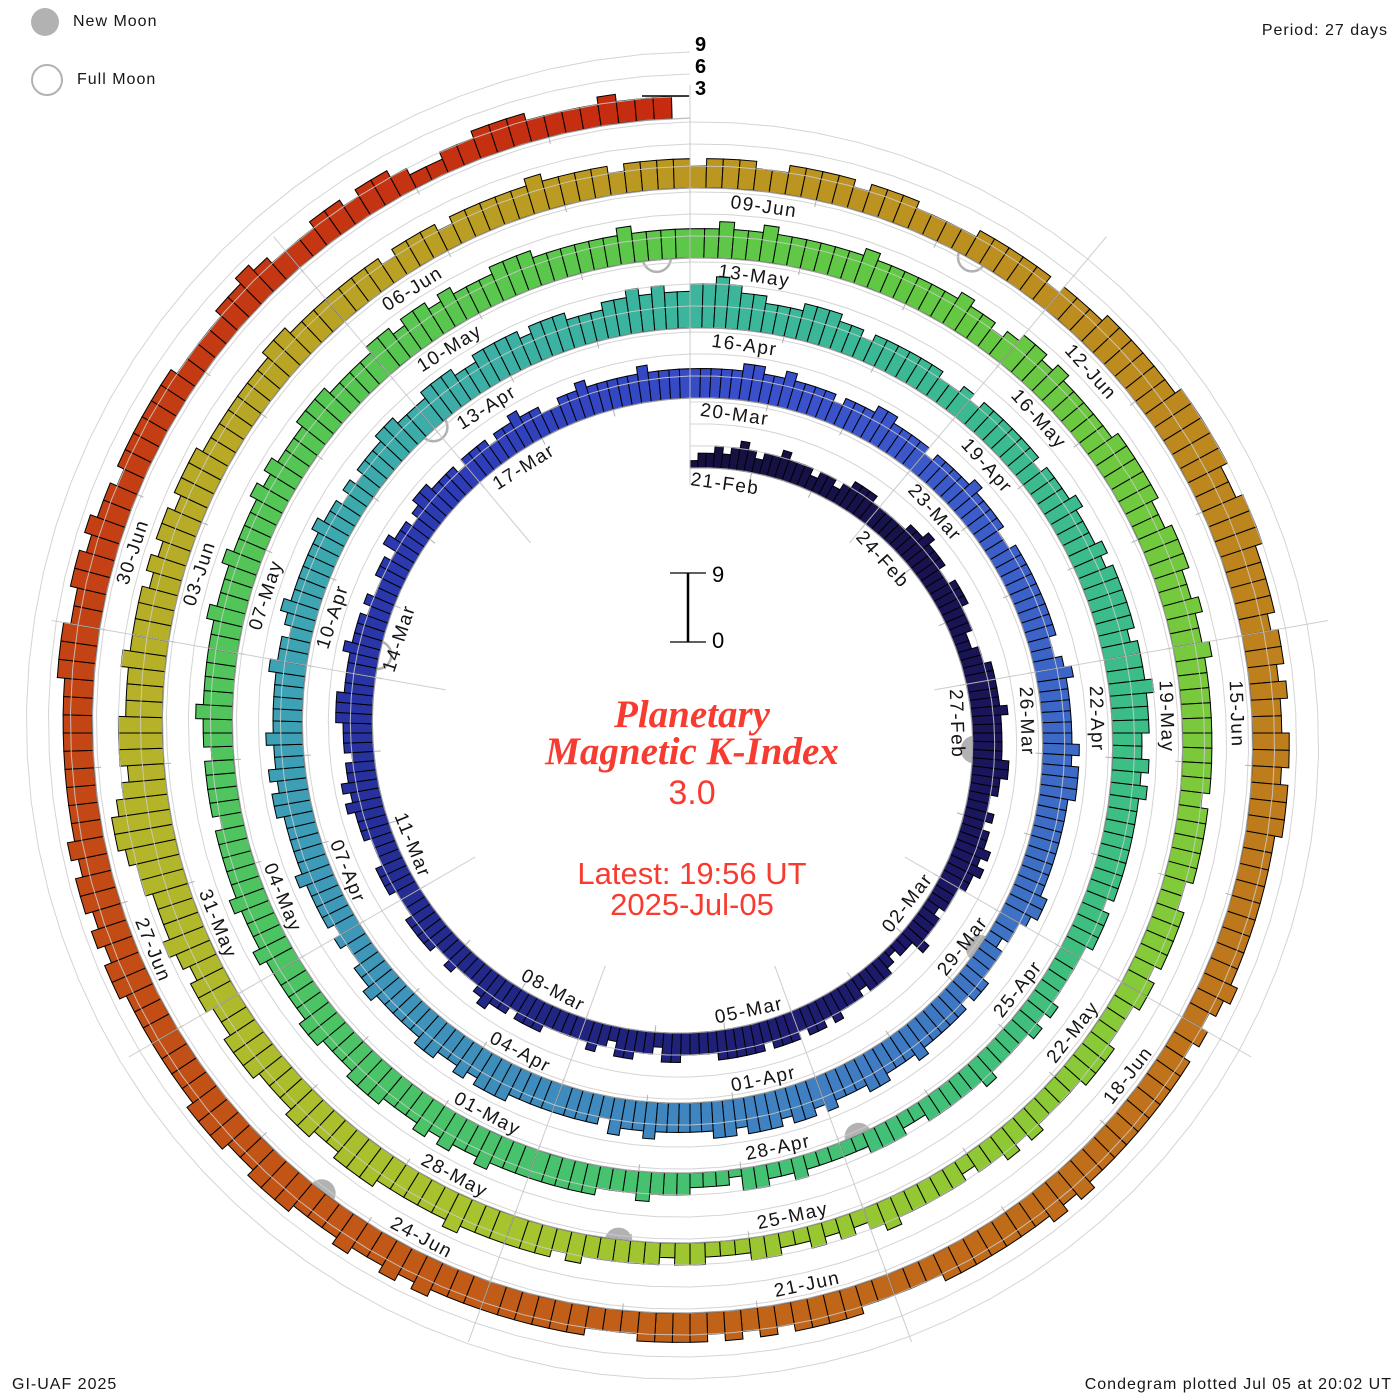 The width and height of the screenshot is (1400, 1400). I want to click on latest-readout: Latest: 19:56 UT 2025-Jul-05, so click(691, 889).